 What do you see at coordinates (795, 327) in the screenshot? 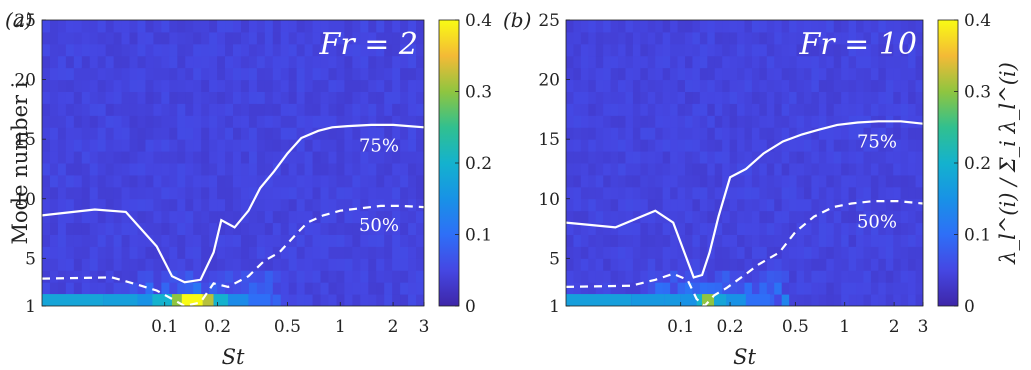
I see `x-tick-label: 0.5` at bounding box center [795, 327].